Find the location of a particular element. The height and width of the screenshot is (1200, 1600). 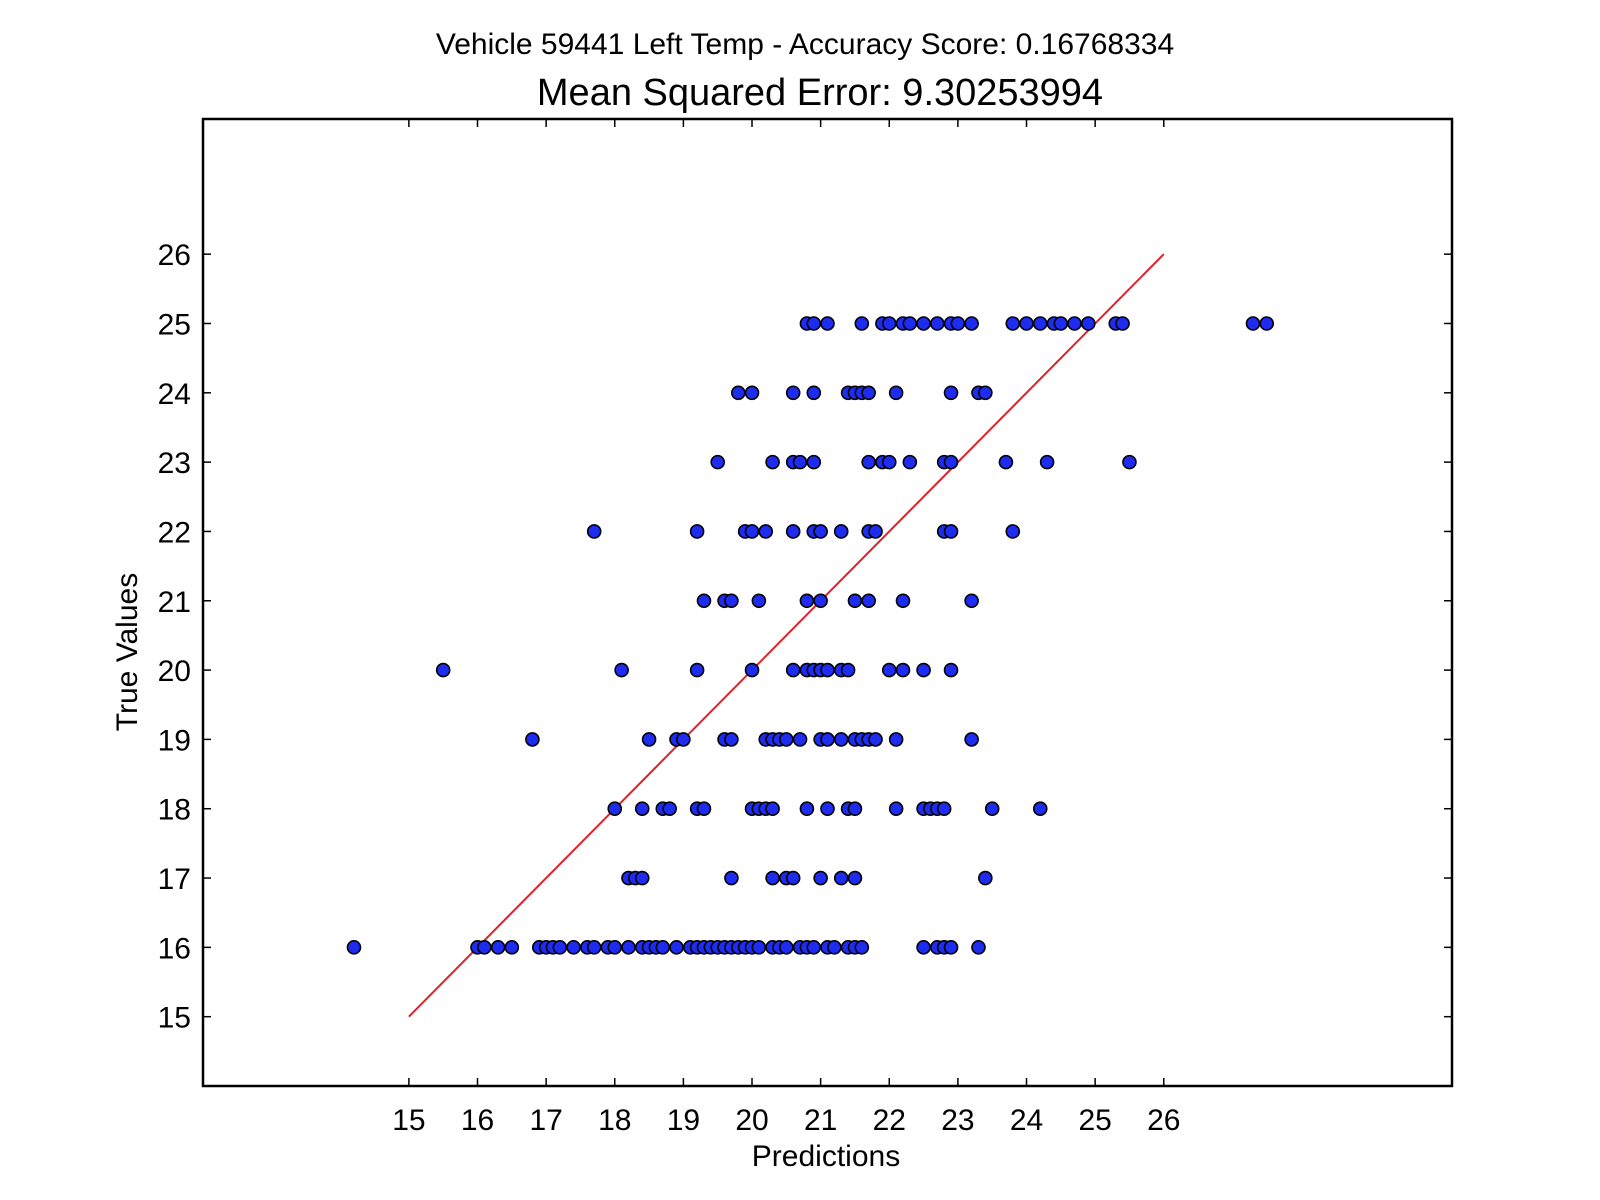

chart-subtitle: Mean Squared Error: 9.30253994 is located at coordinates (820, 93).